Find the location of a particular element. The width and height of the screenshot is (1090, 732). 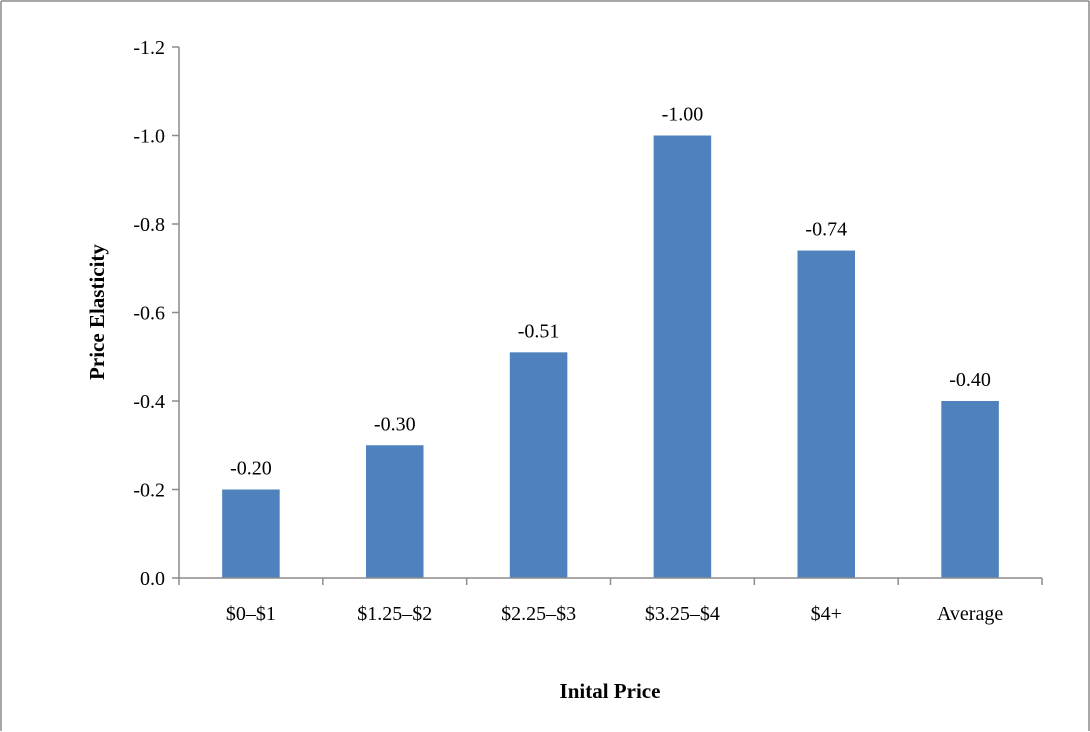

data-label: -0.51 is located at coordinates (539, 331).